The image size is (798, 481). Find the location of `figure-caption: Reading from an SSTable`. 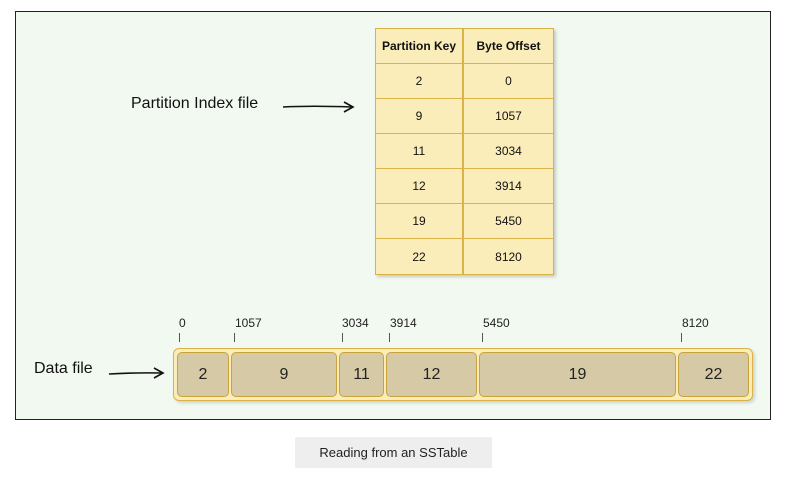

figure-caption: Reading from an SSTable is located at coordinates (393, 452).